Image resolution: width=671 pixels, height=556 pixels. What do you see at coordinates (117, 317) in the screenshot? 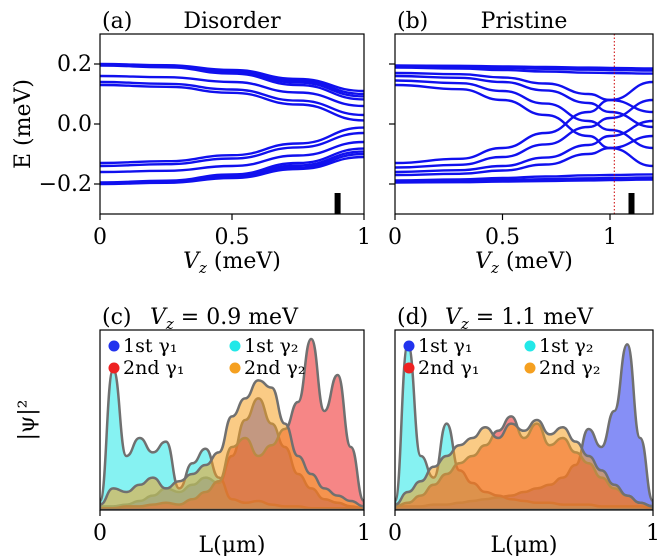
I see `panel-label: (c)` at bounding box center [117, 317].